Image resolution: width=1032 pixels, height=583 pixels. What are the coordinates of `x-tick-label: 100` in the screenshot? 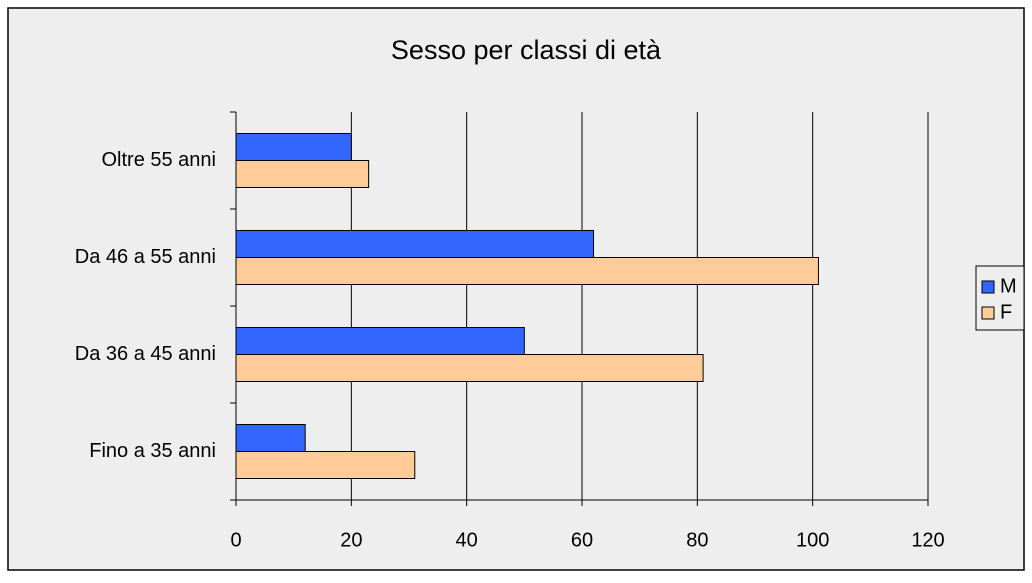 It's located at (812, 540).